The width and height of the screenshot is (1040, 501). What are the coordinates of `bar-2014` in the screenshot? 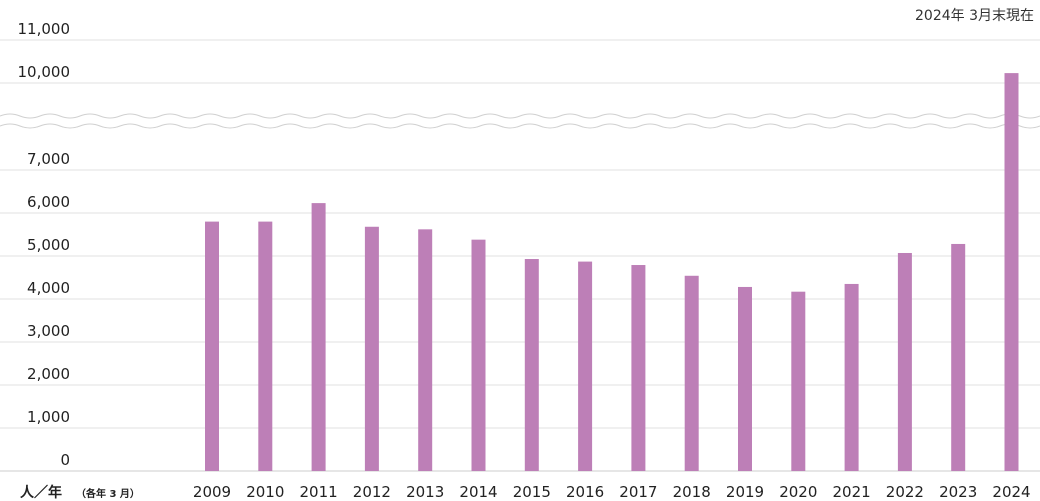 It's located at (478, 355).